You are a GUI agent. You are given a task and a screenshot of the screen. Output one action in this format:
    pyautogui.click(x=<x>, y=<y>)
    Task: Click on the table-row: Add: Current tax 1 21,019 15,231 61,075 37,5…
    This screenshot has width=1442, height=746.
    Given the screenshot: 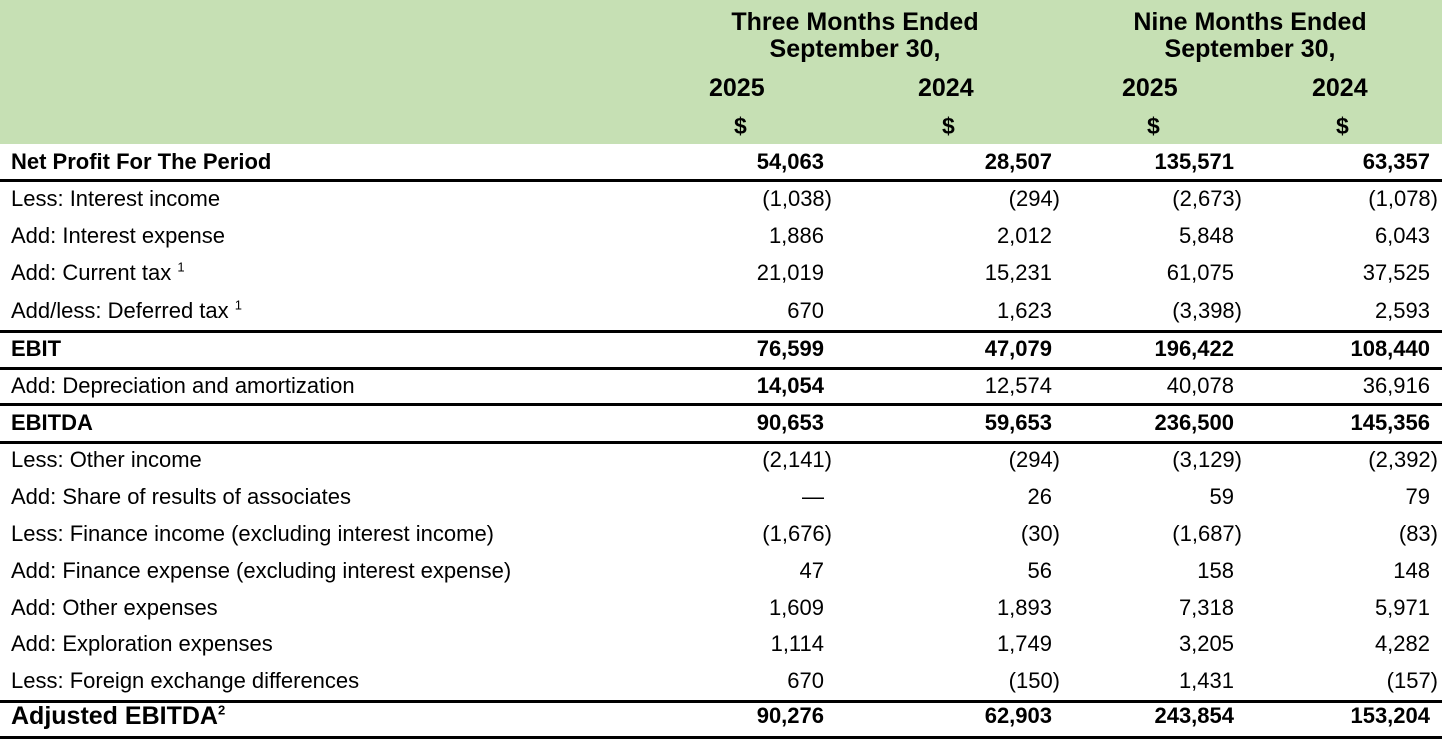 What is the action you would take?
    pyautogui.click(x=721, y=274)
    